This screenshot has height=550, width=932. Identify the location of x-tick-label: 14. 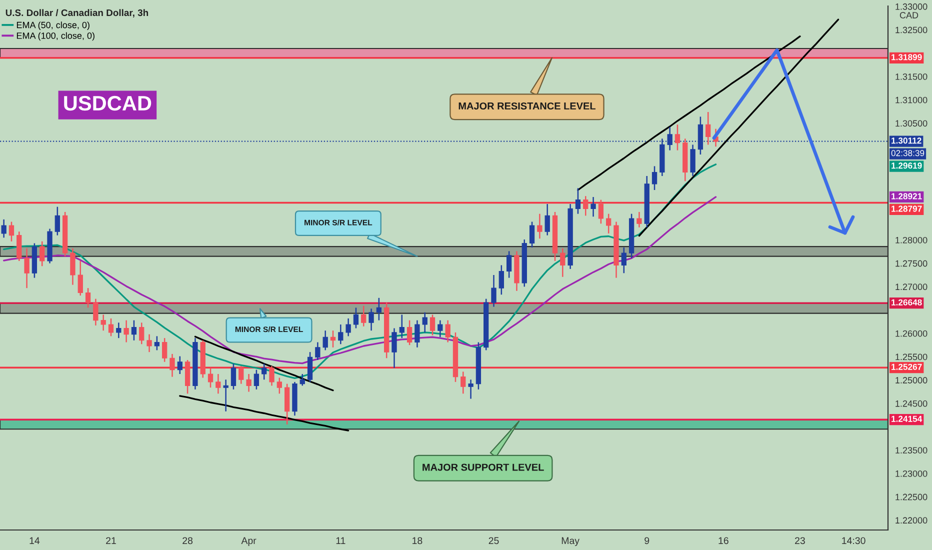
(35, 540).